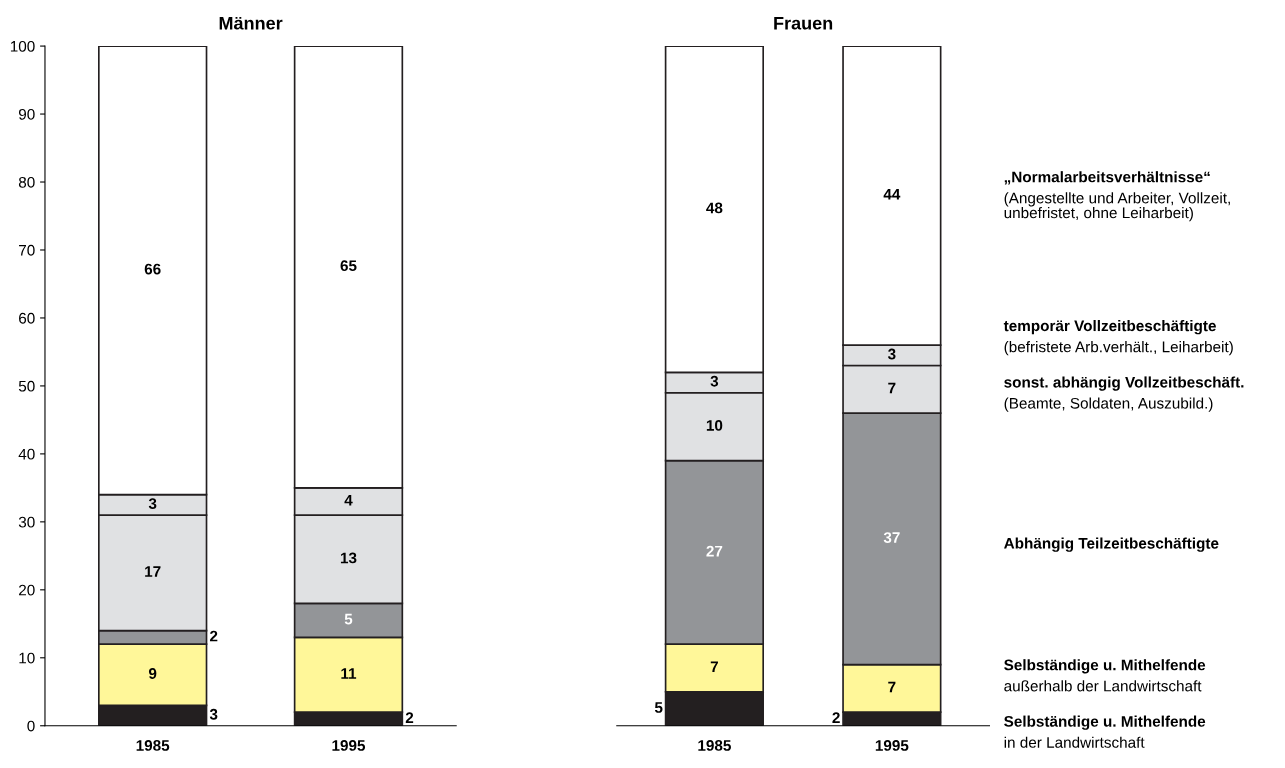 The height and width of the screenshot is (768, 1285). I want to click on y-tick-label: 90, so click(26, 114).